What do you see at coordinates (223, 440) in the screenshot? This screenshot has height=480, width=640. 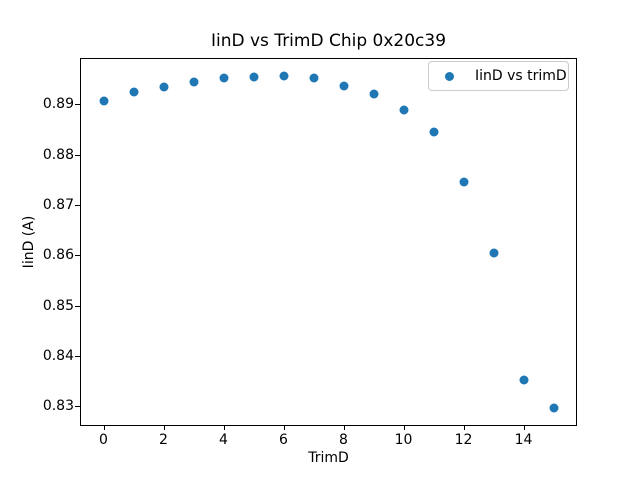 I see `x-tick-label: 4` at bounding box center [223, 440].